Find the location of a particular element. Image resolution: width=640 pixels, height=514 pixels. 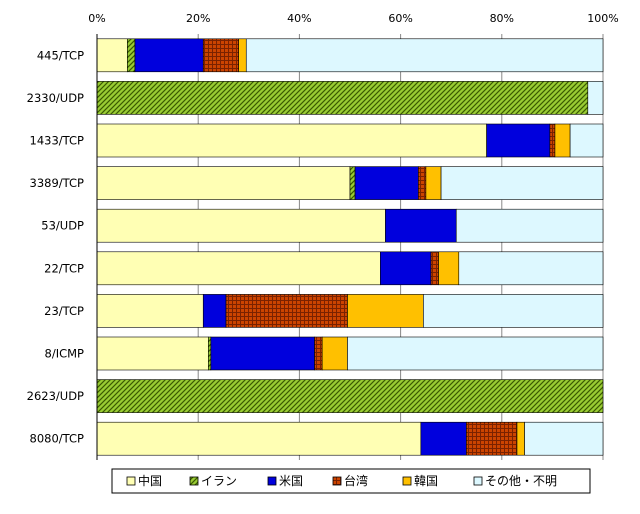

x-tick-label: 40% is located at coordinates (299, 18).